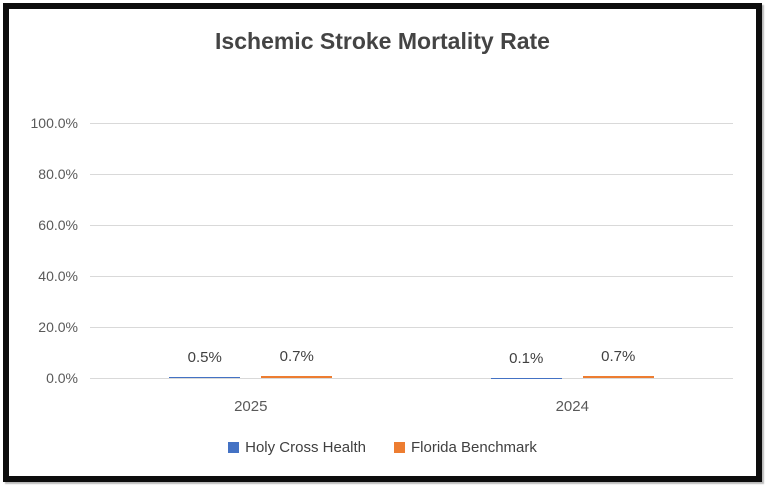 The image size is (777, 492). I want to click on bar-data-label: 0.5%, so click(204, 357).